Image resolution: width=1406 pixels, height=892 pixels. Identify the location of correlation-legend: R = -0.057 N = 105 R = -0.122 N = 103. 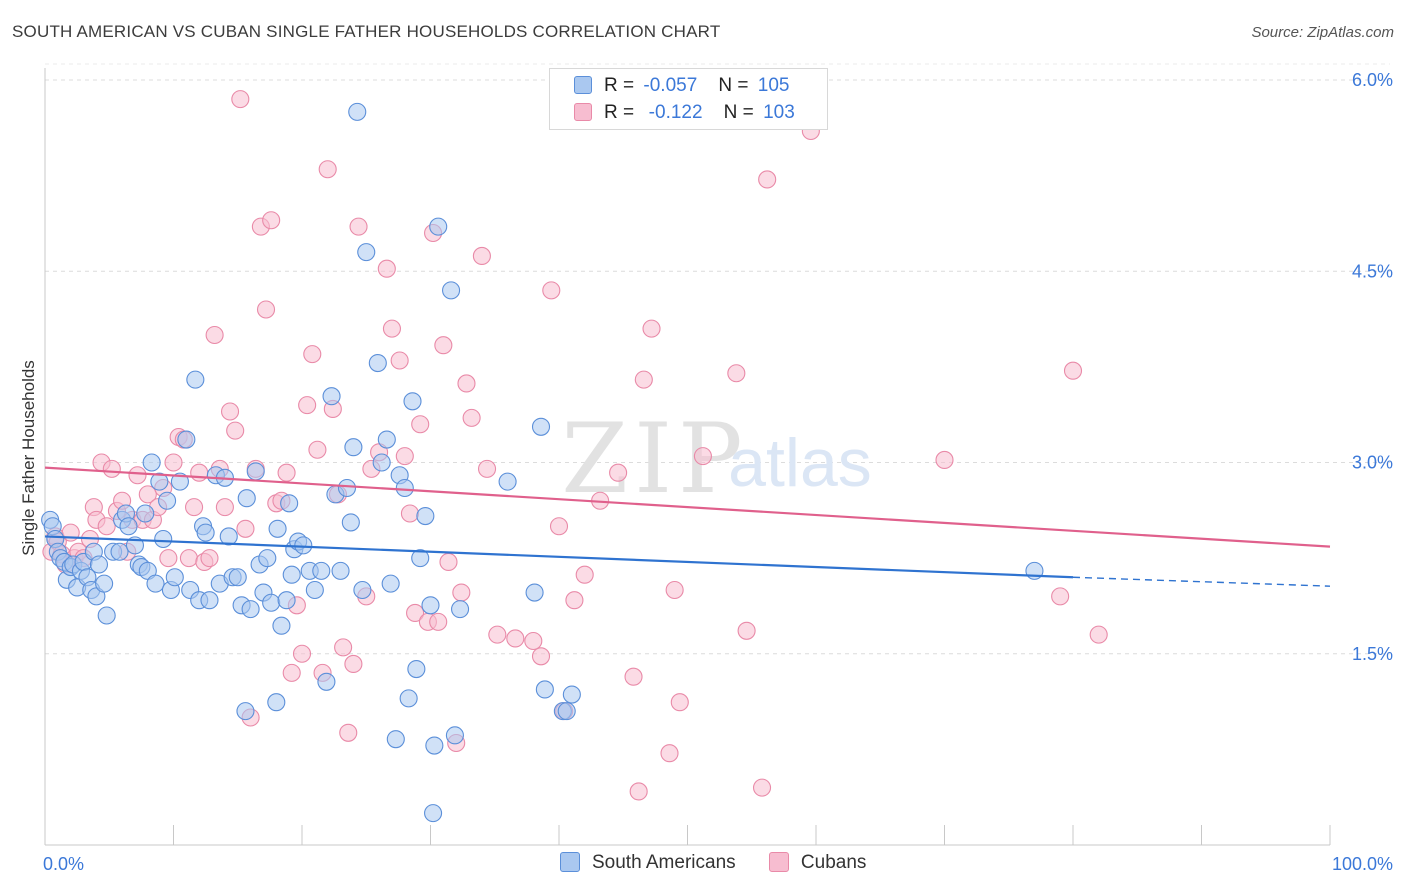
(688, 99).